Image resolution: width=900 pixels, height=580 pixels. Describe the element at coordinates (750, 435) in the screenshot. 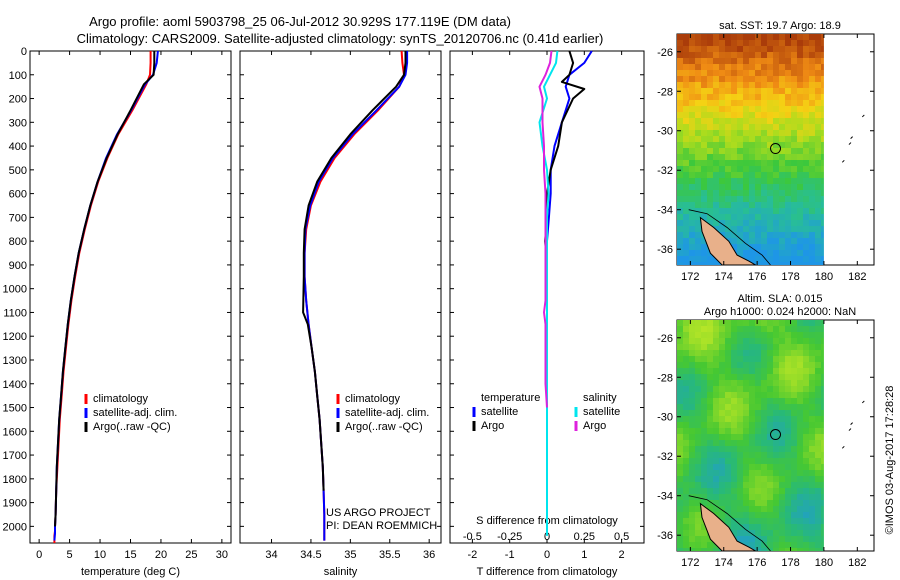

I see `map-field` at that location.